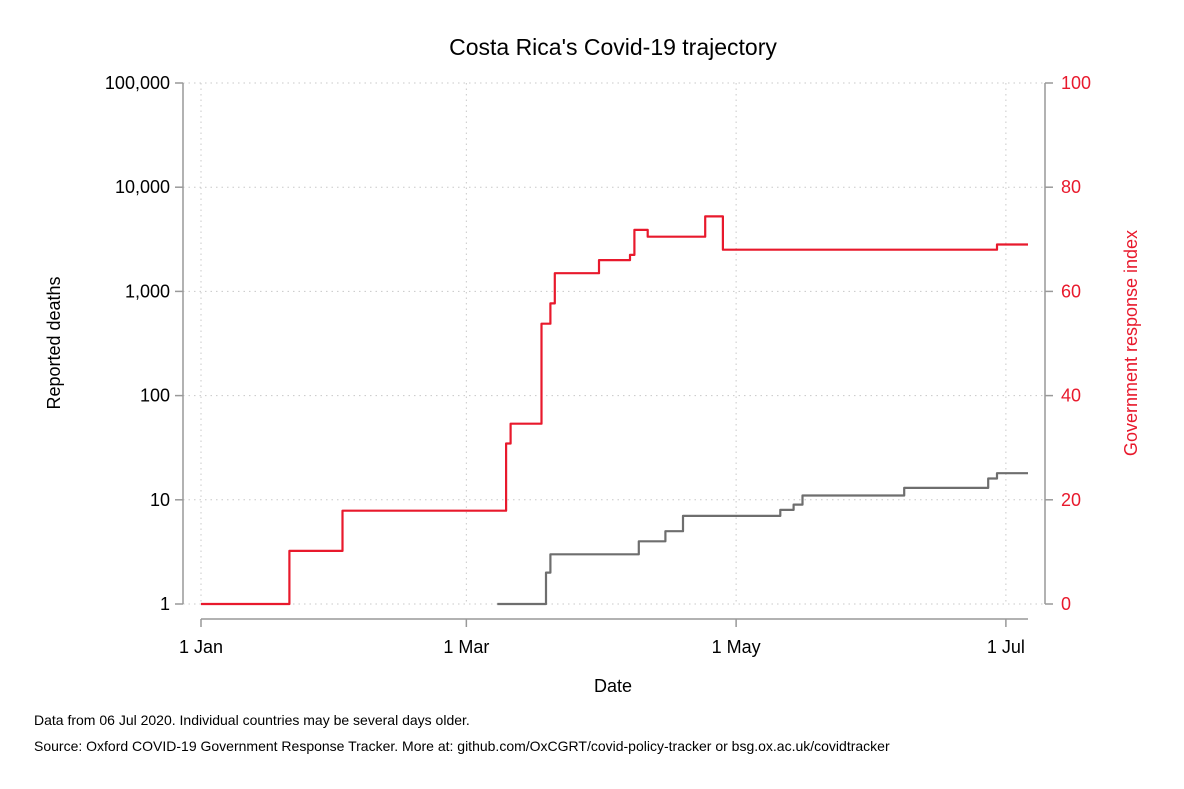 The height and width of the screenshot is (789, 1184). Describe the element at coordinates (466, 647) in the screenshot. I see `x-tick-label: 1 Mar` at that location.